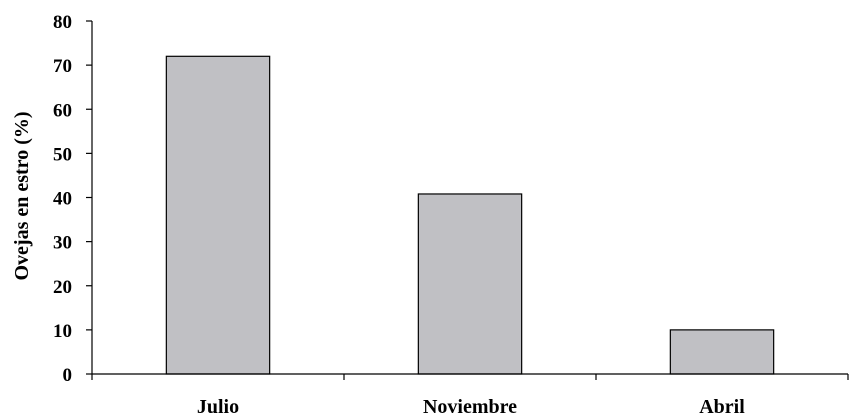 The image size is (850, 418). What do you see at coordinates (62, 331) in the screenshot?
I see `y-tick-label: 10` at bounding box center [62, 331].